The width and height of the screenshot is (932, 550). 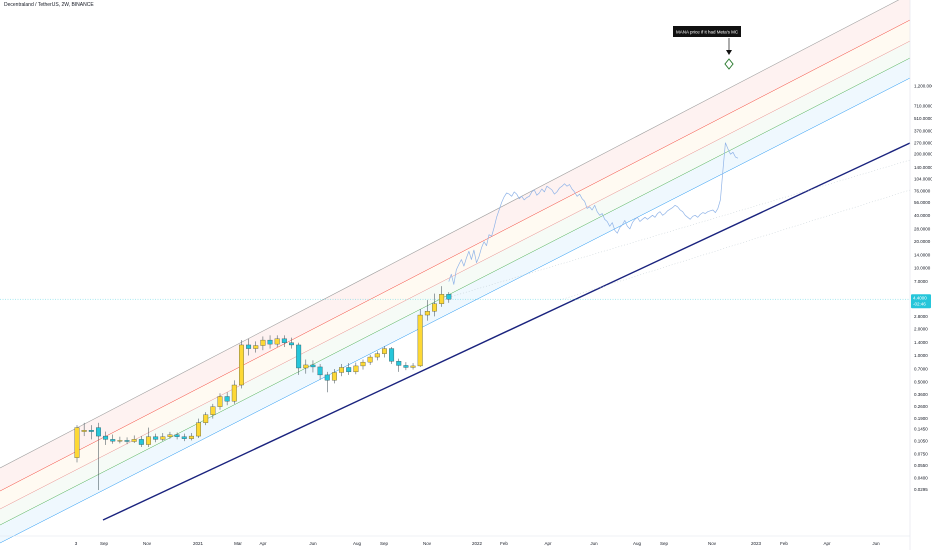 I want to click on x-tick-label: 2021, so click(x=198, y=543).